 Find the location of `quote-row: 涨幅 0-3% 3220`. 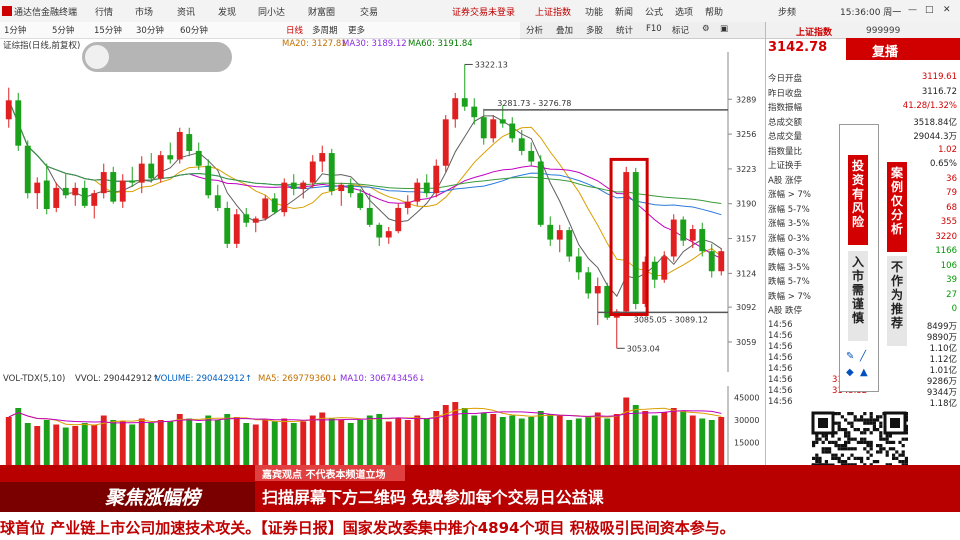

quote-row: 涨幅 0-3% 3220 is located at coordinates (863, 238).